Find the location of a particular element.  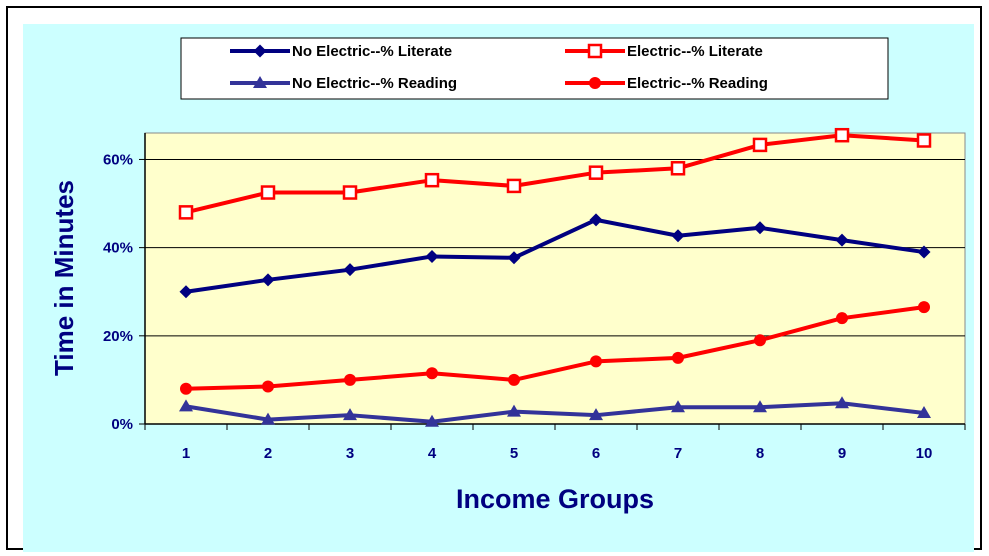

y-tick-label: 60% is located at coordinates (118, 159).